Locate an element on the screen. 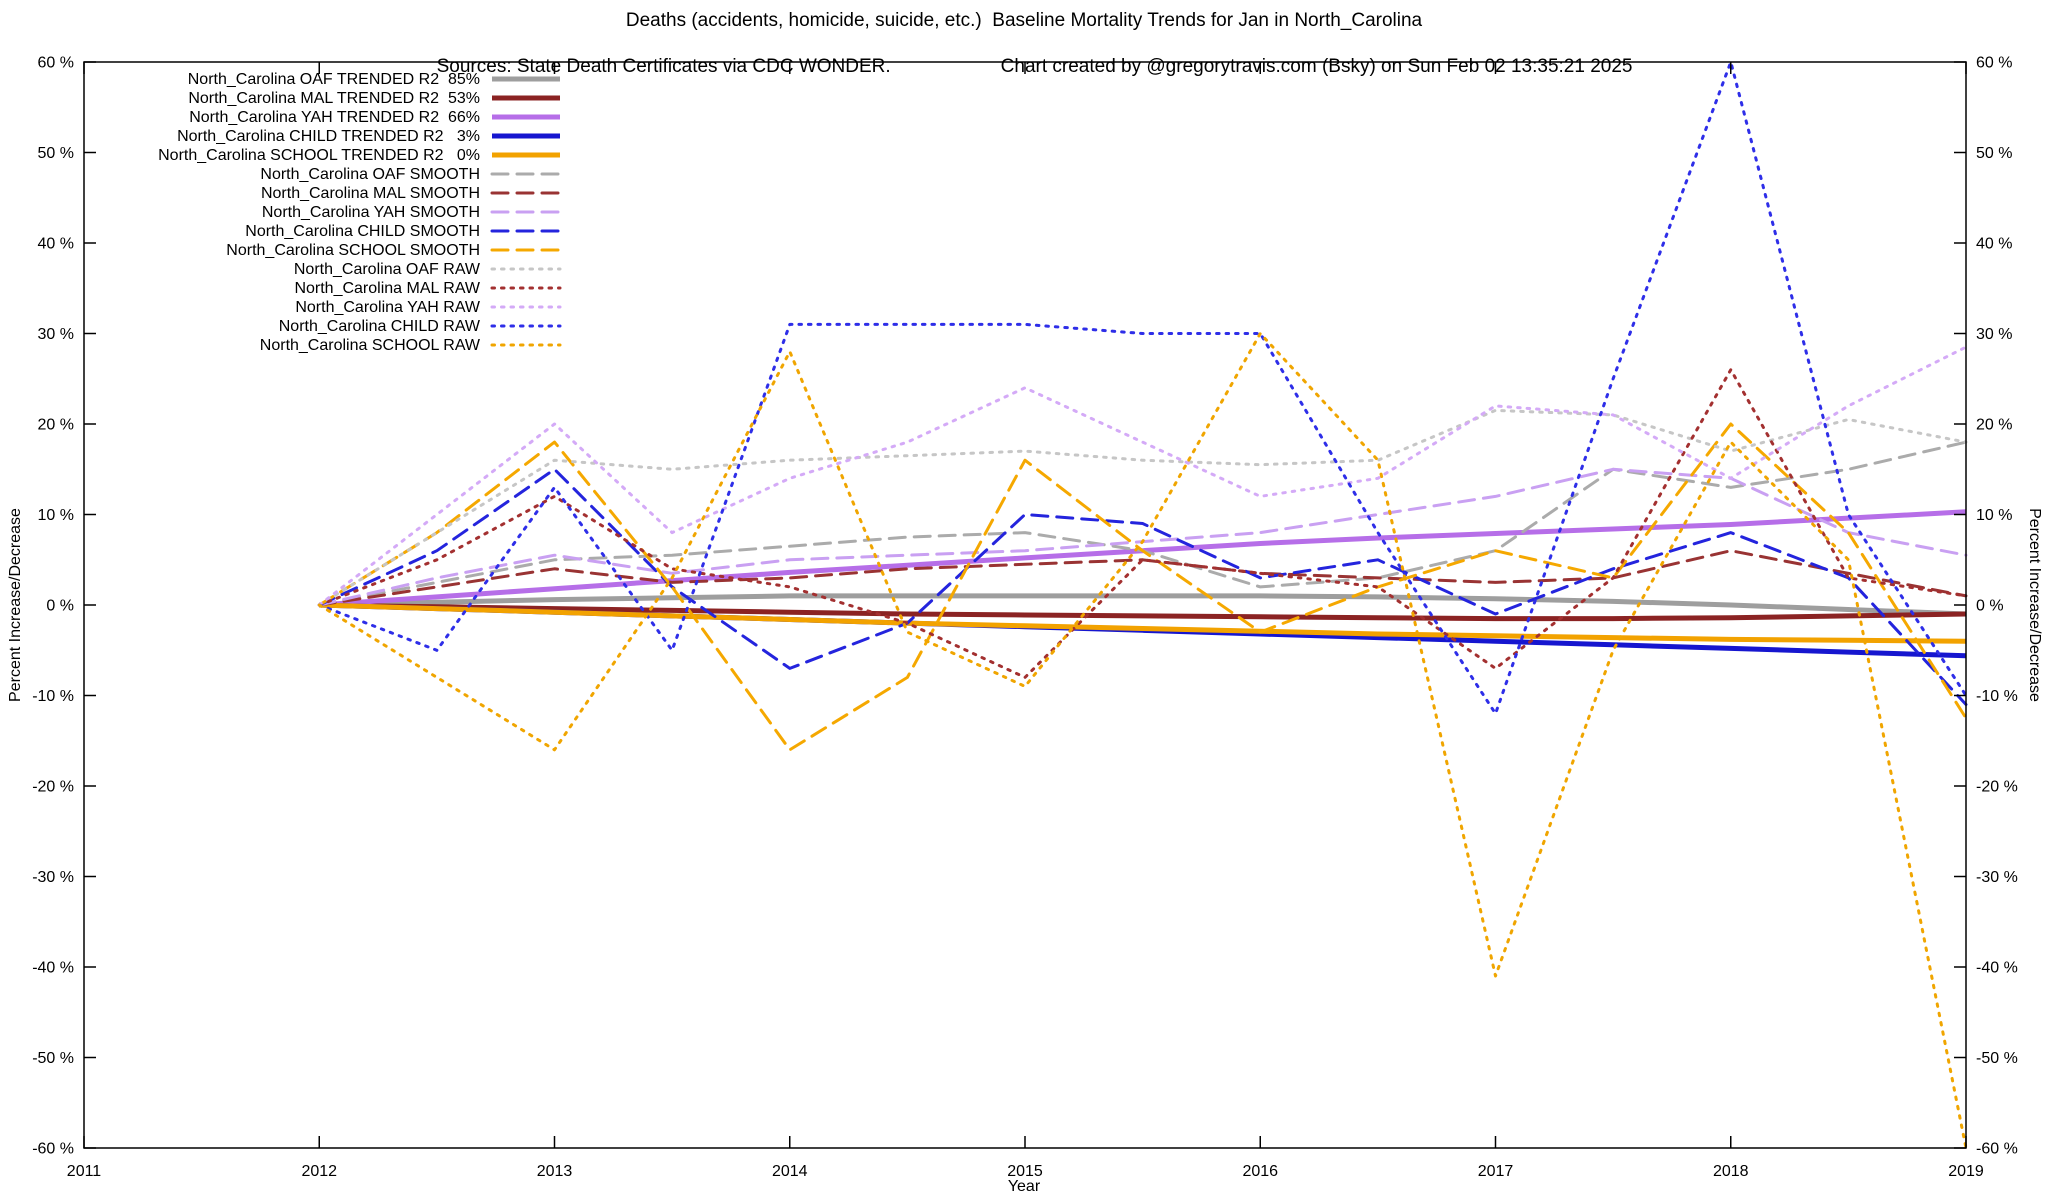 The height and width of the screenshot is (1200, 2048). y-tick-label-left: -30 % is located at coordinates (53, 877).